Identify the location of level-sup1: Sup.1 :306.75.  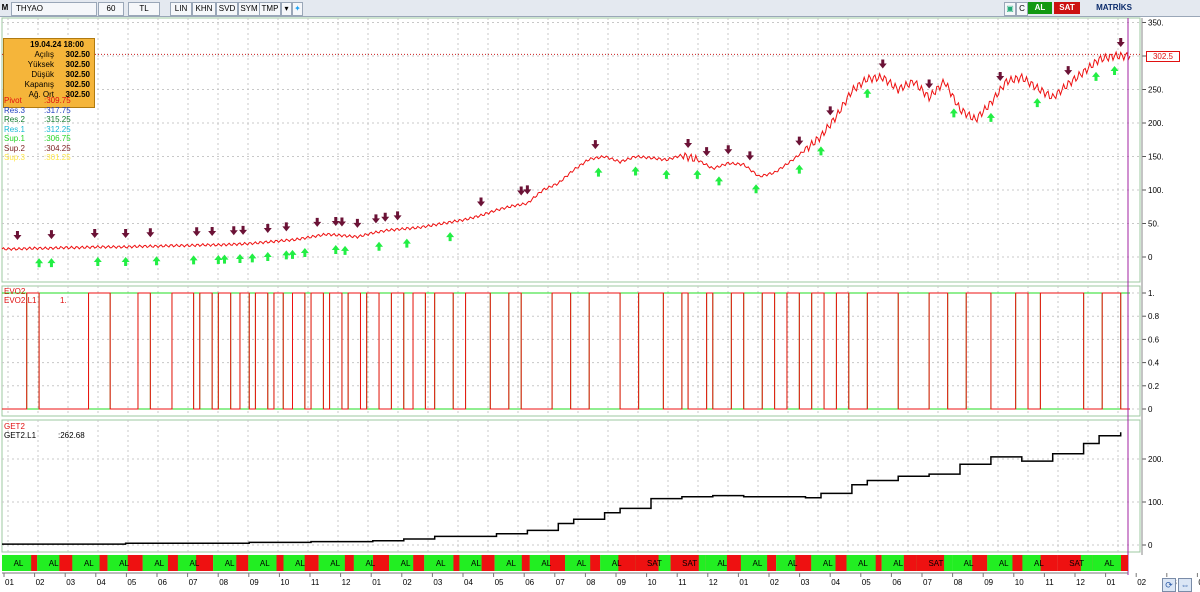
(37, 139).